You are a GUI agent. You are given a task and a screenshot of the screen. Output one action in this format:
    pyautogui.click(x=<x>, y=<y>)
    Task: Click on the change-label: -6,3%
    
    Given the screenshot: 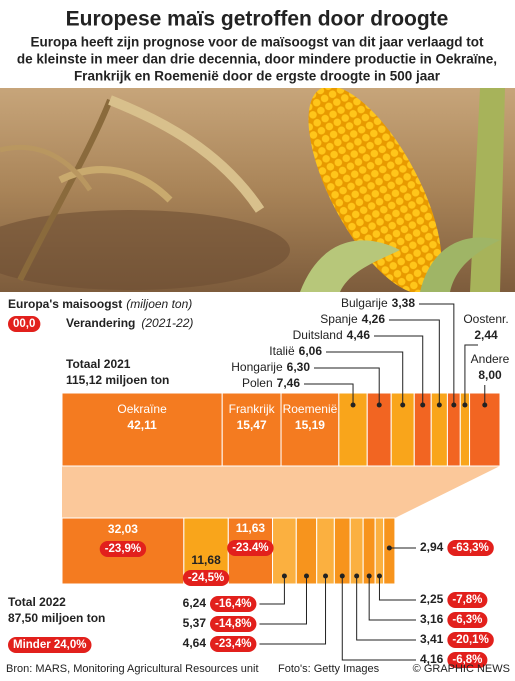 What is the action you would take?
    pyautogui.click(x=467, y=620)
    